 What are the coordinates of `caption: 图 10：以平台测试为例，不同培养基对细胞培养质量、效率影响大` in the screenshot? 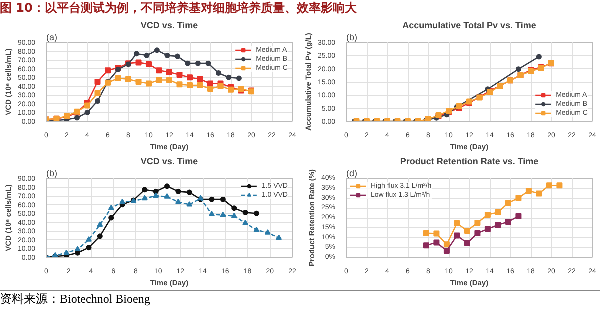 It's located at (178, 8).